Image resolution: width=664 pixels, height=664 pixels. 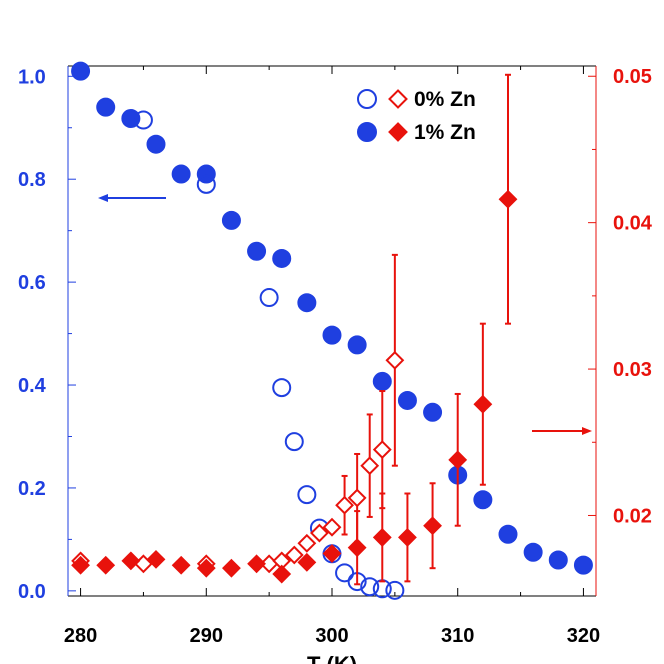 I want to click on right-y-tick-label: 0.03, so click(x=632, y=370).